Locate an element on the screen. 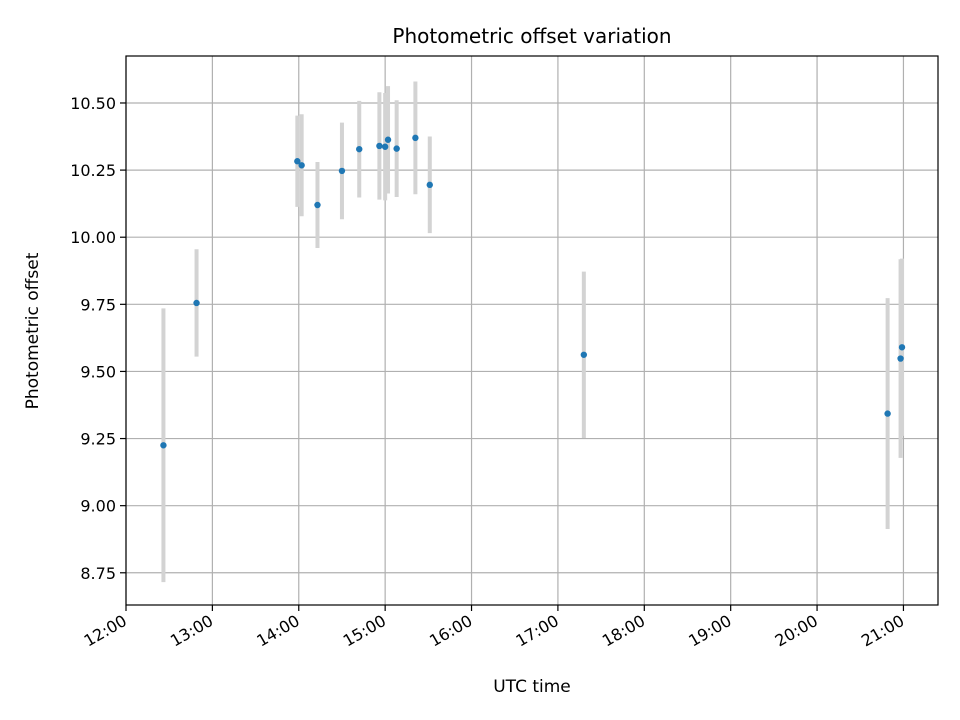 This screenshot has height=720, width=960. y-tick-label: 10.50 is located at coordinates (93, 103).